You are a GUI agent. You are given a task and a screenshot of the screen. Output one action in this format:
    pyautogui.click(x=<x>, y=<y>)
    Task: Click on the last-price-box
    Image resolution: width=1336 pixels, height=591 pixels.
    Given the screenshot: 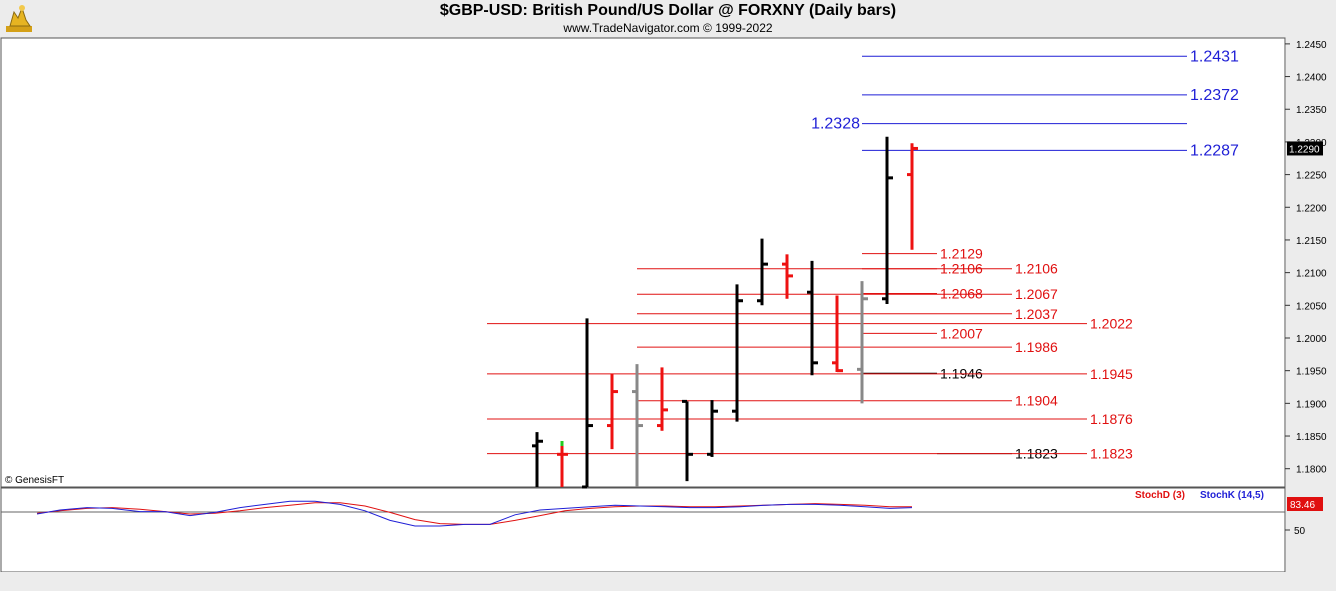 What is the action you would take?
    pyautogui.click(x=1305, y=148)
    